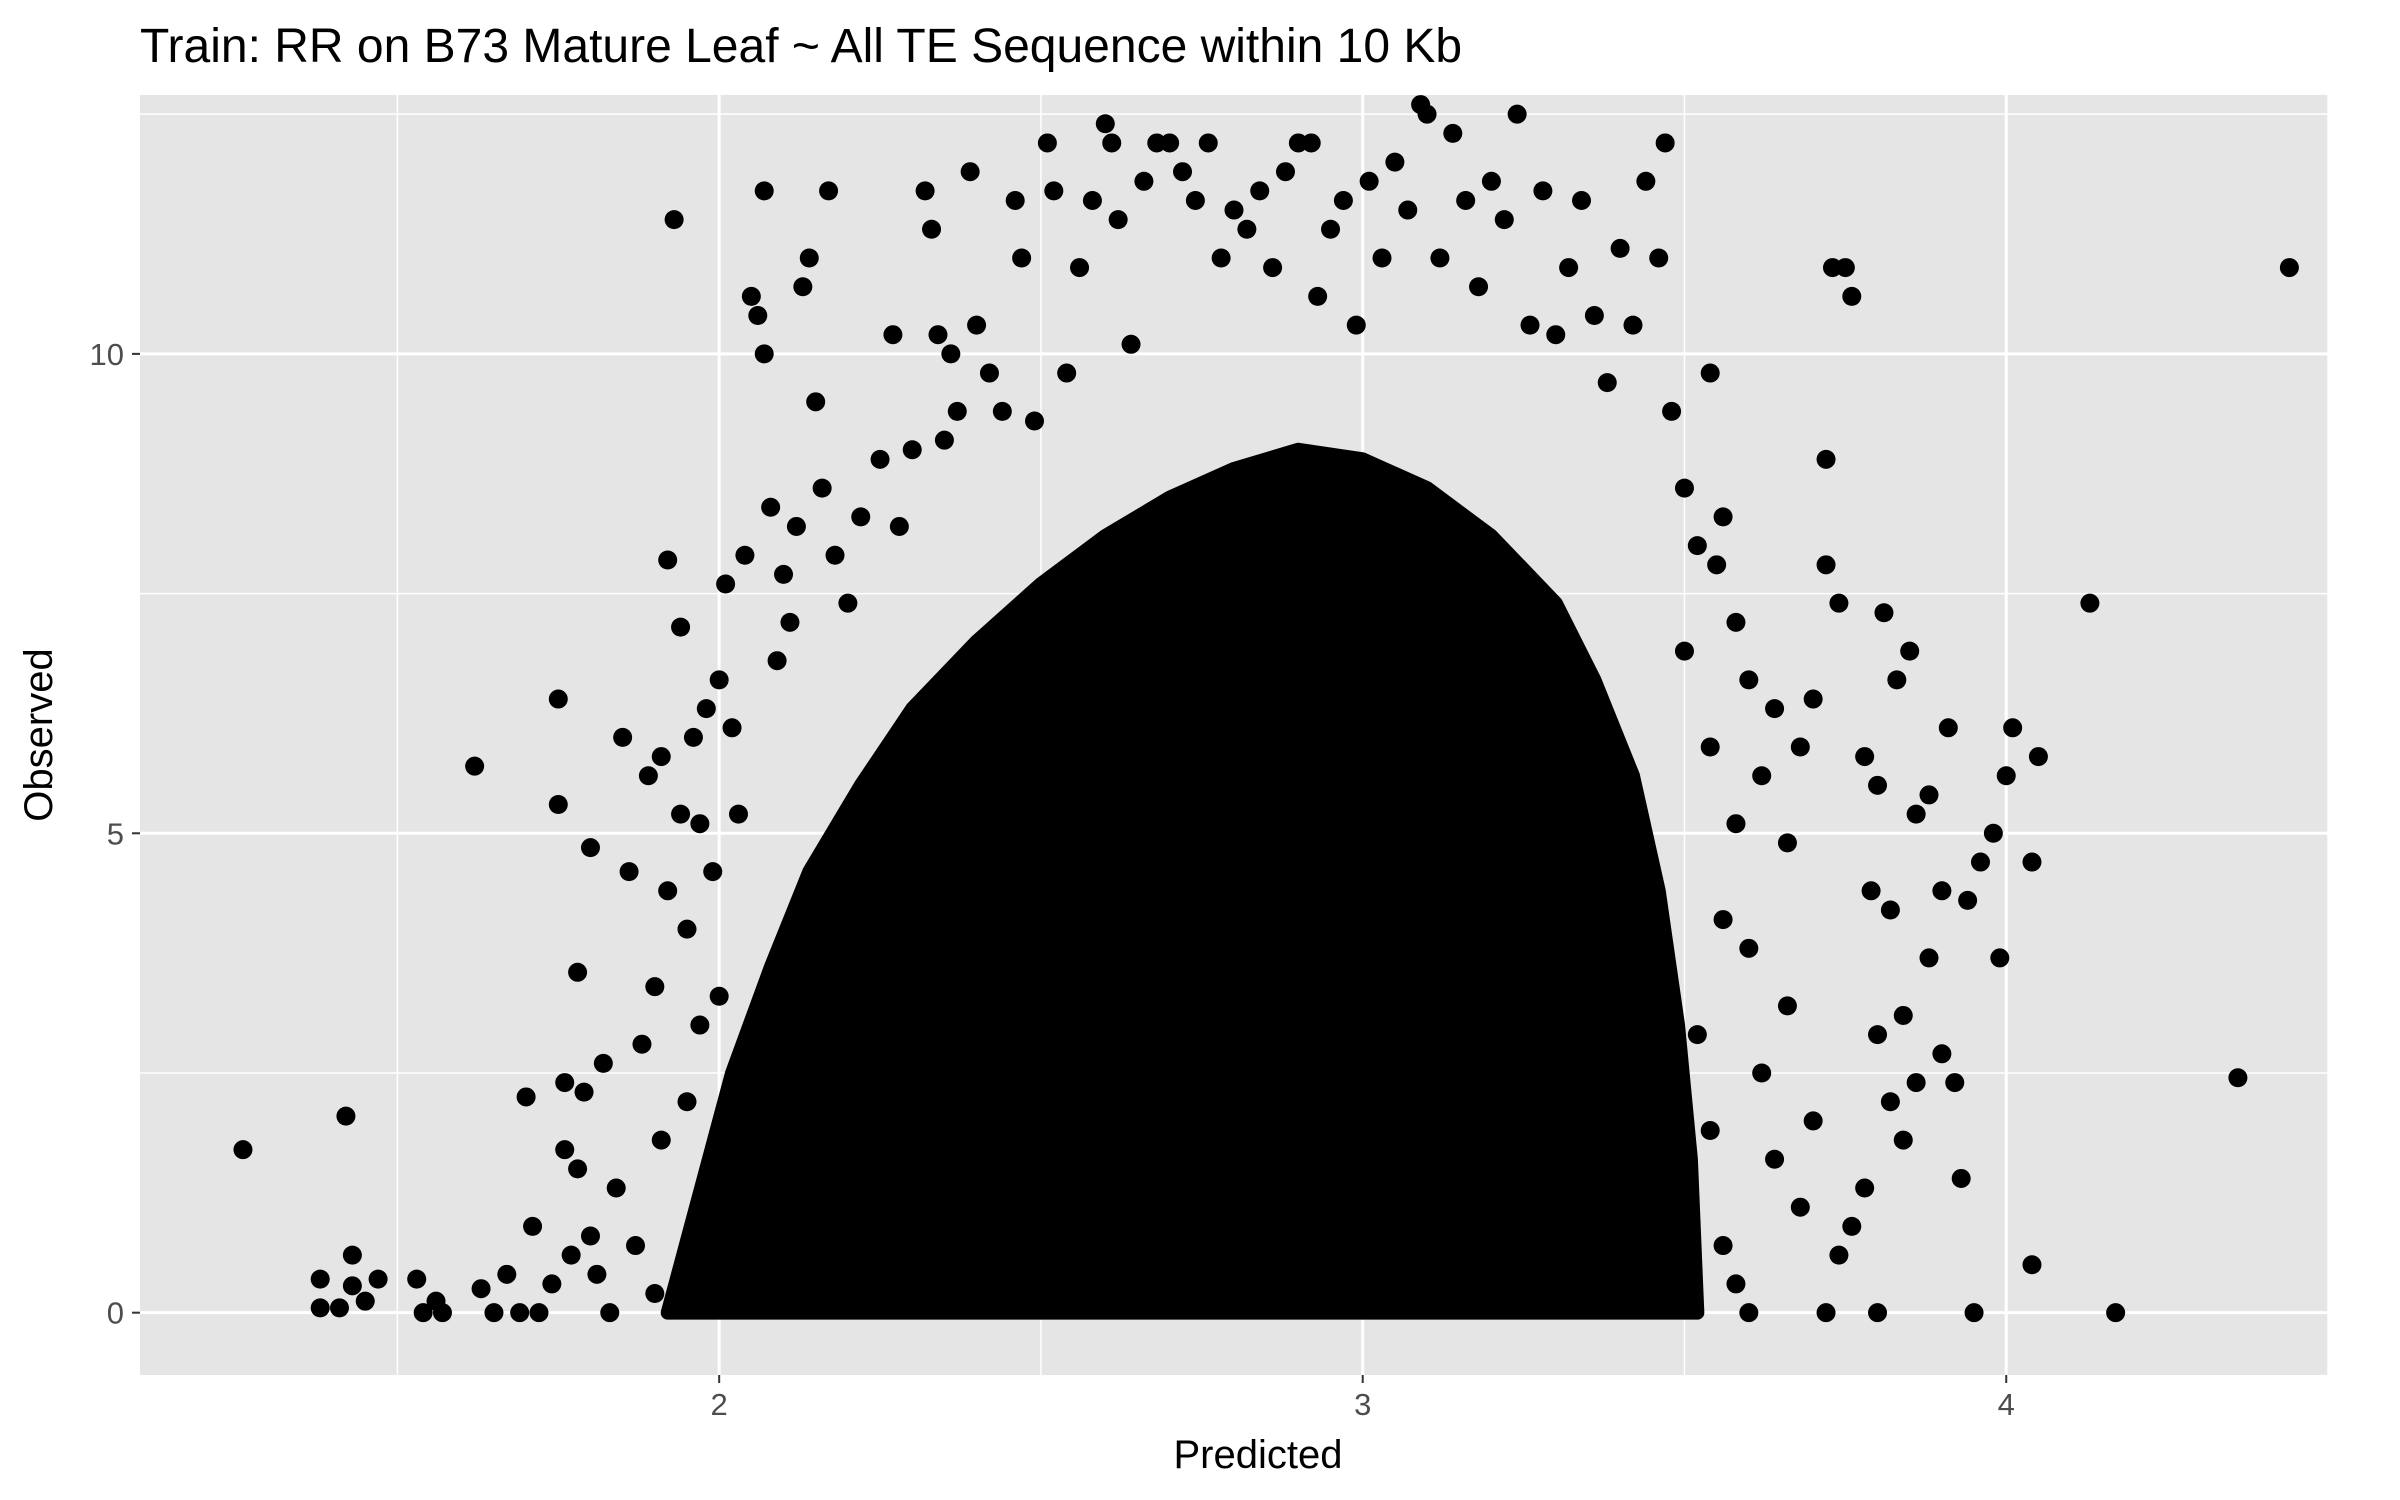  I want to click on x-axis-title: Predicted, so click(1258, 1455).